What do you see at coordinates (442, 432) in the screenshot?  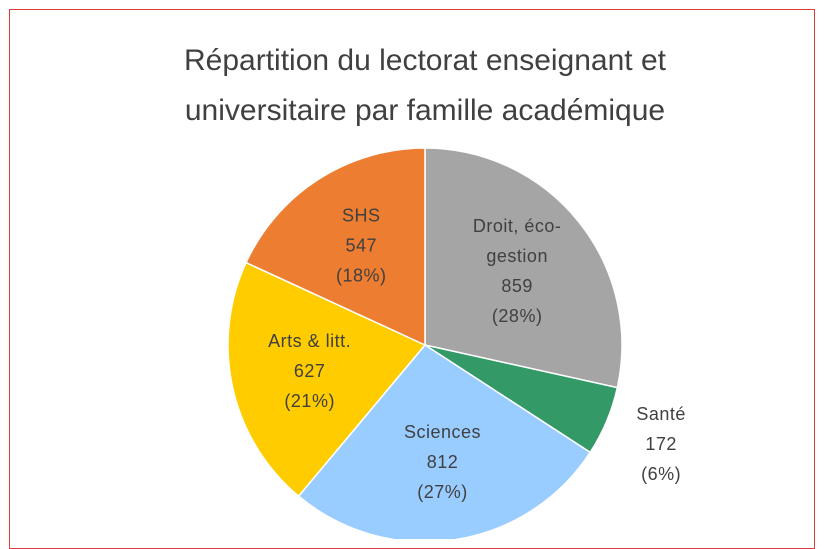 I see `slice-label-name: Sciences` at bounding box center [442, 432].